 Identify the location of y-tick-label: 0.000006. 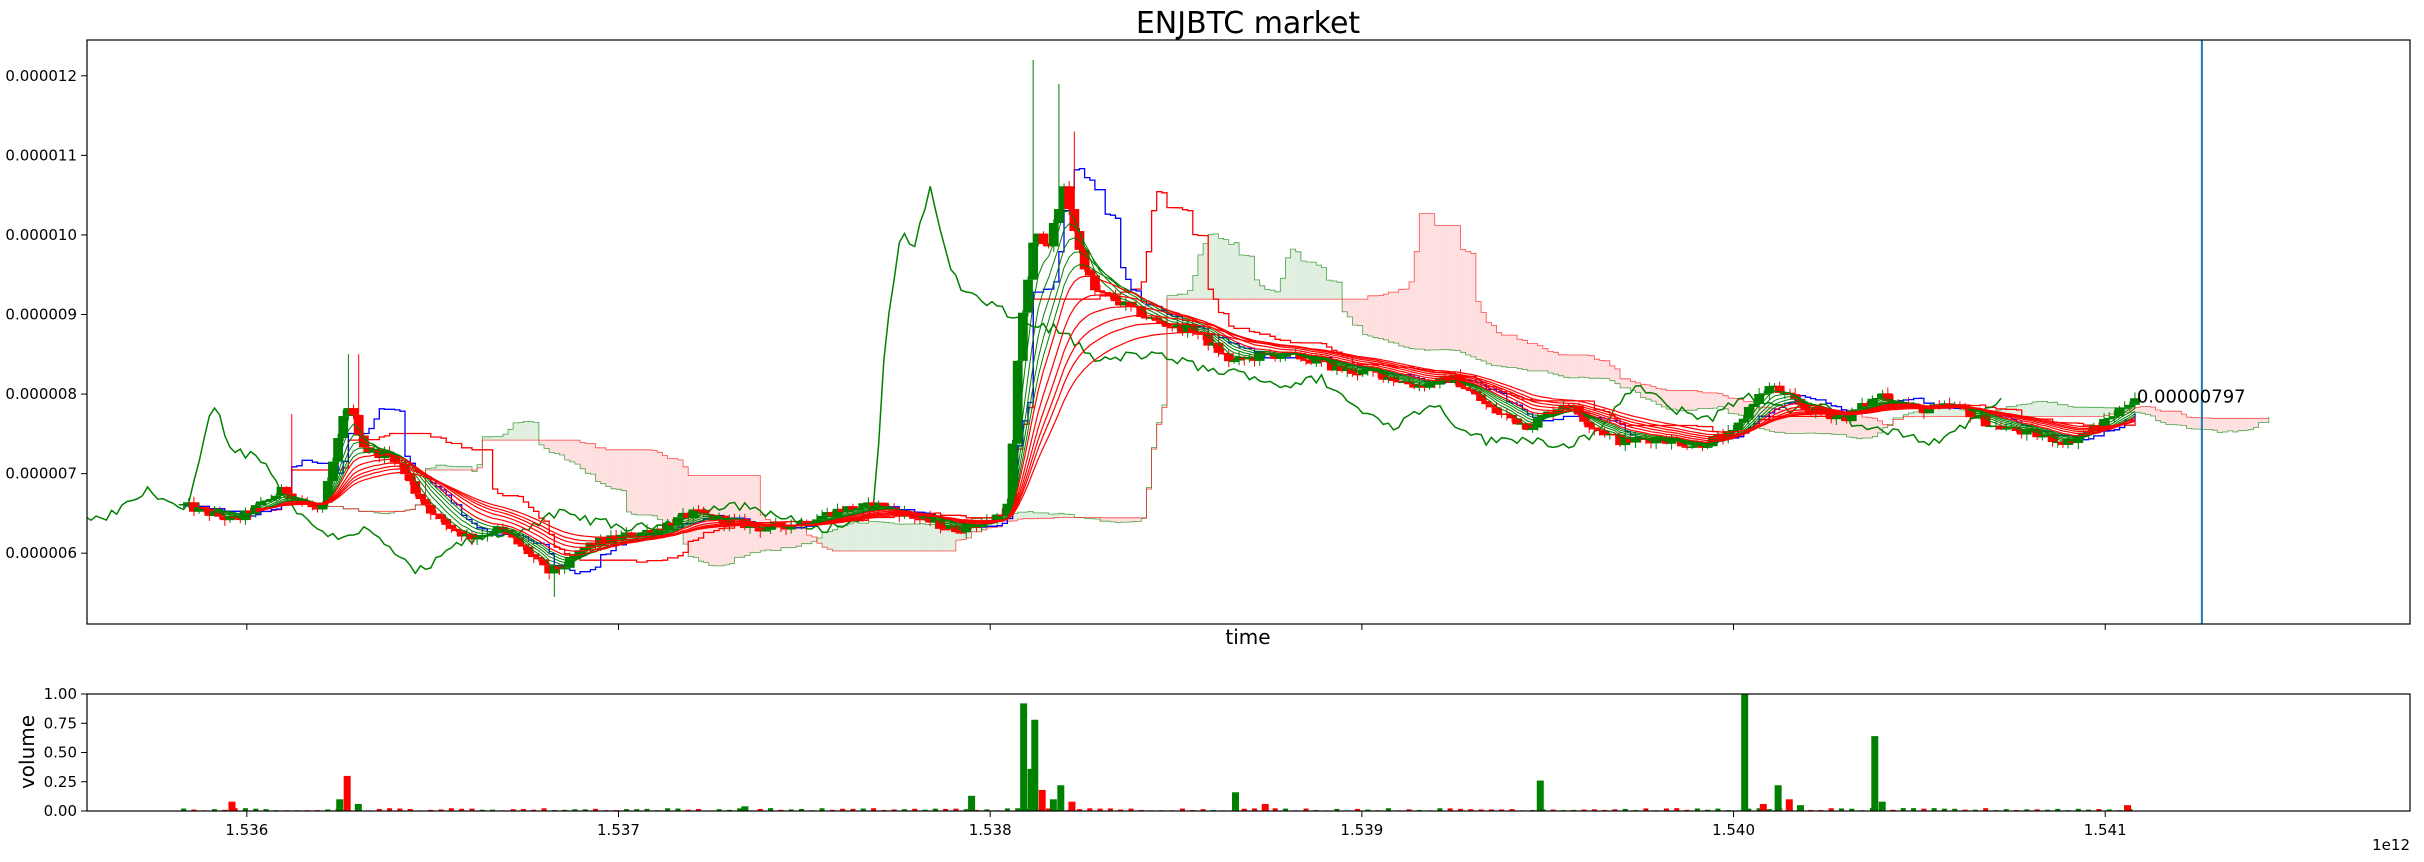
(41, 553).